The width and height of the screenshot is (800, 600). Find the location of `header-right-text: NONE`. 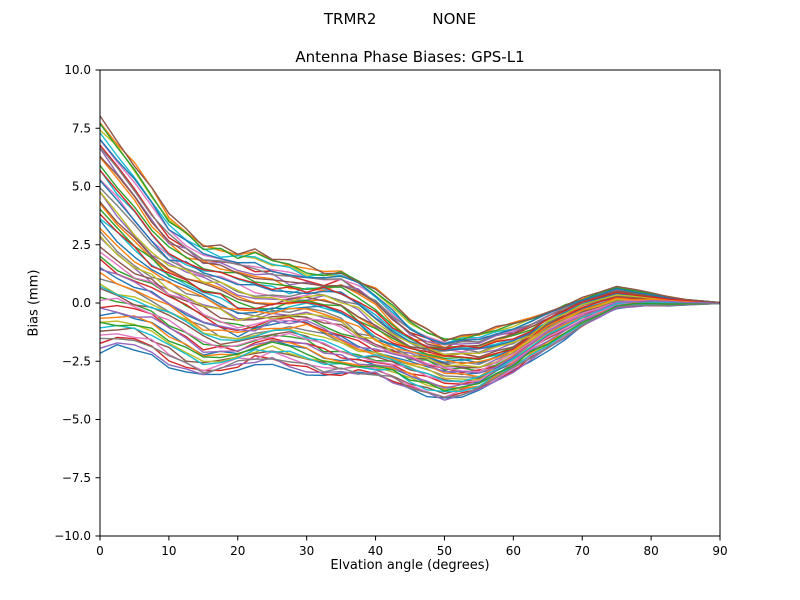

header-right-text: NONE is located at coordinates (454, 19).